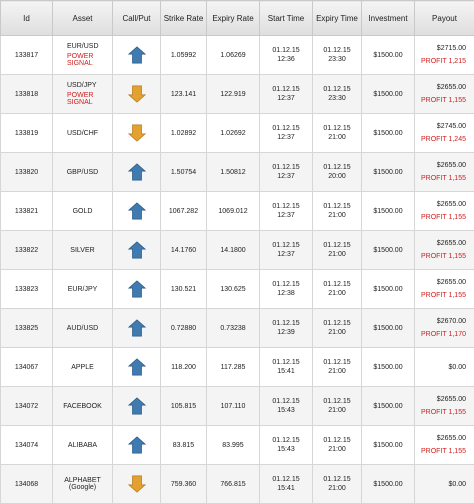 The width and height of the screenshot is (474, 504). What do you see at coordinates (89, 60) in the screenshot?
I see `power-signal-label: POWER SIGNAL` at bounding box center [89, 60].